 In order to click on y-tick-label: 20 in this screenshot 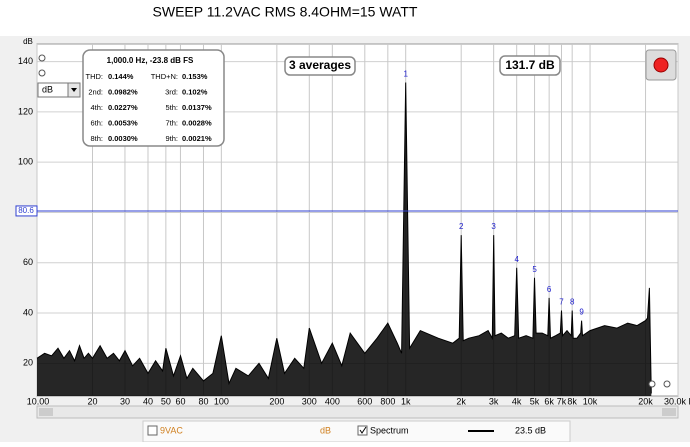, I will do `click(28, 363)`.